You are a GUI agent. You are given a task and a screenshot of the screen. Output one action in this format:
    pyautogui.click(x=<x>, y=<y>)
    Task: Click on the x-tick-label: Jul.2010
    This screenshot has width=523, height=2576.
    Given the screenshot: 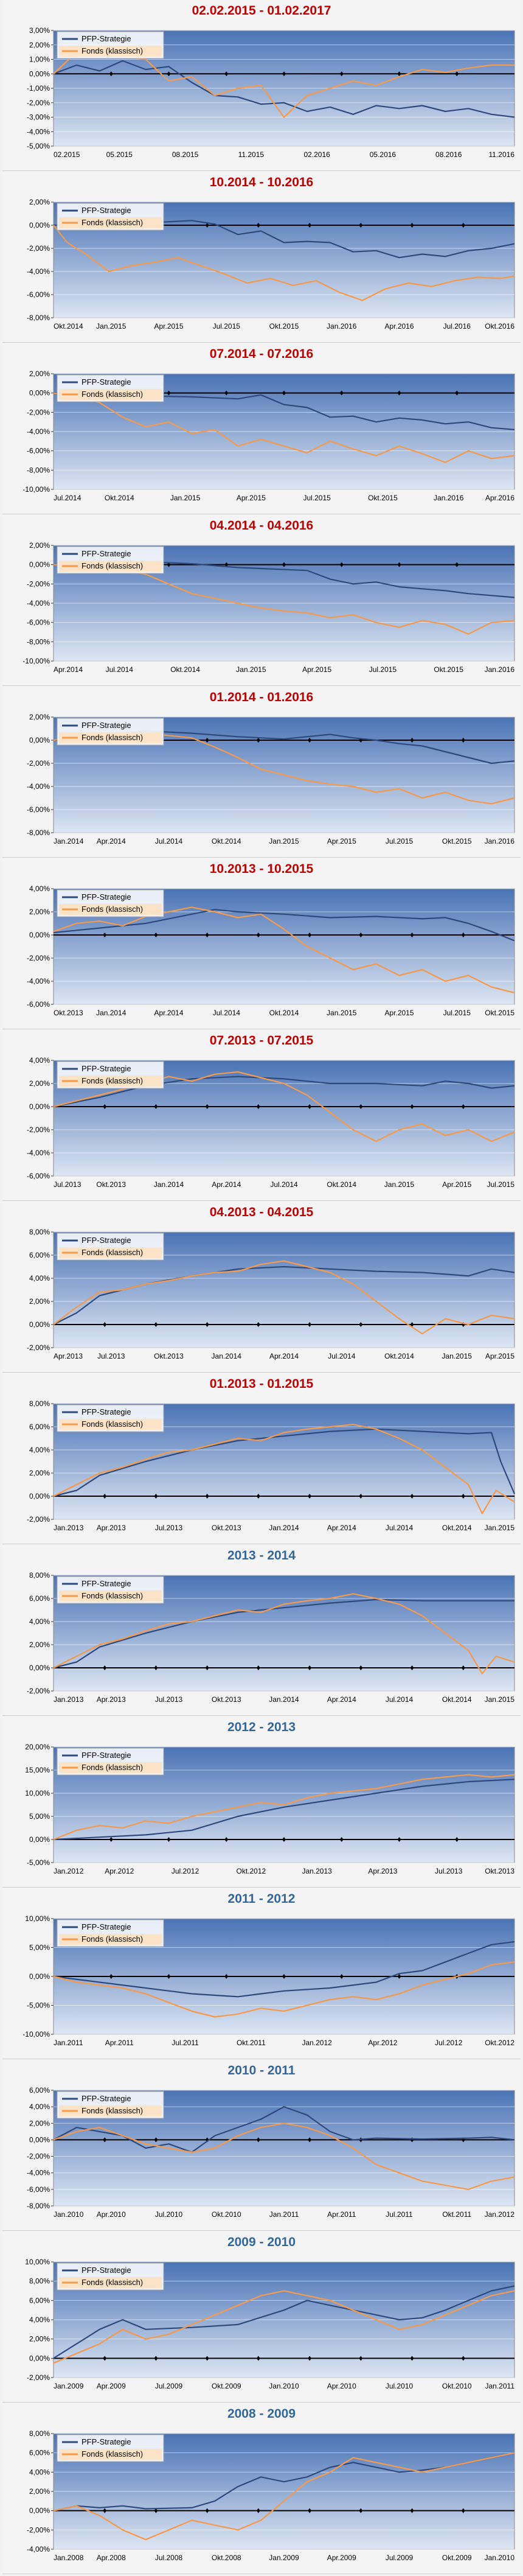 What is the action you would take?
    pyautogui.click(x=400, y=2386)
    